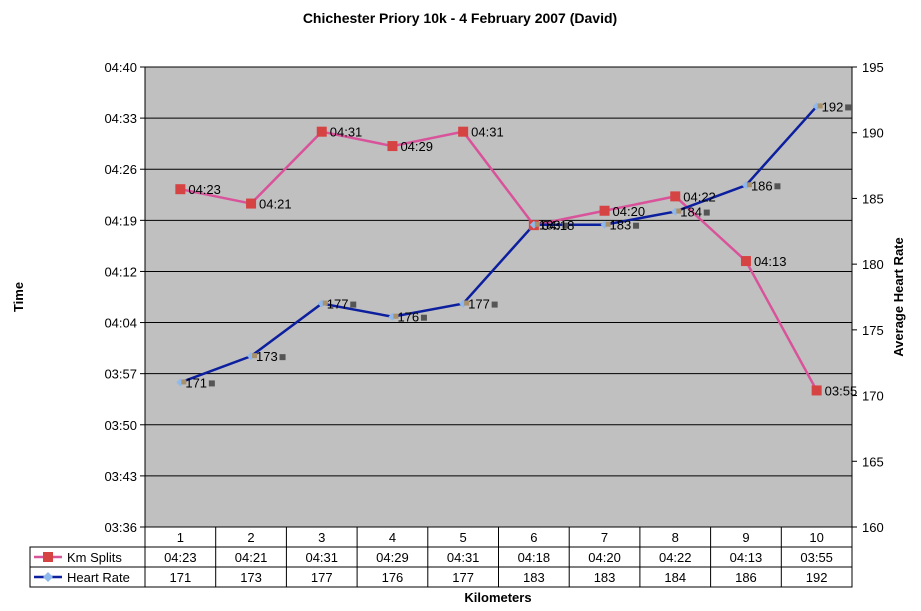  I want to click on y2-tick-label: 165, so click(873, 461).